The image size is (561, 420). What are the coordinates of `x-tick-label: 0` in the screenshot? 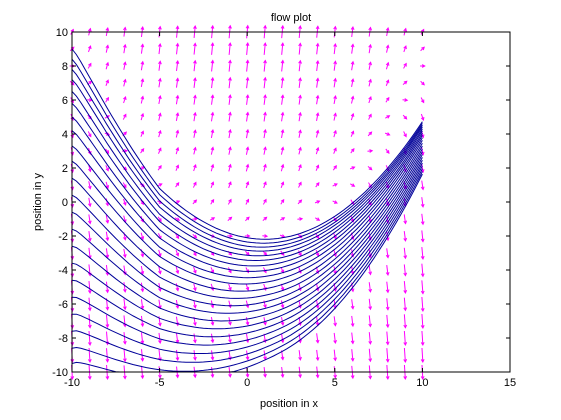 It's located at (247, 383).